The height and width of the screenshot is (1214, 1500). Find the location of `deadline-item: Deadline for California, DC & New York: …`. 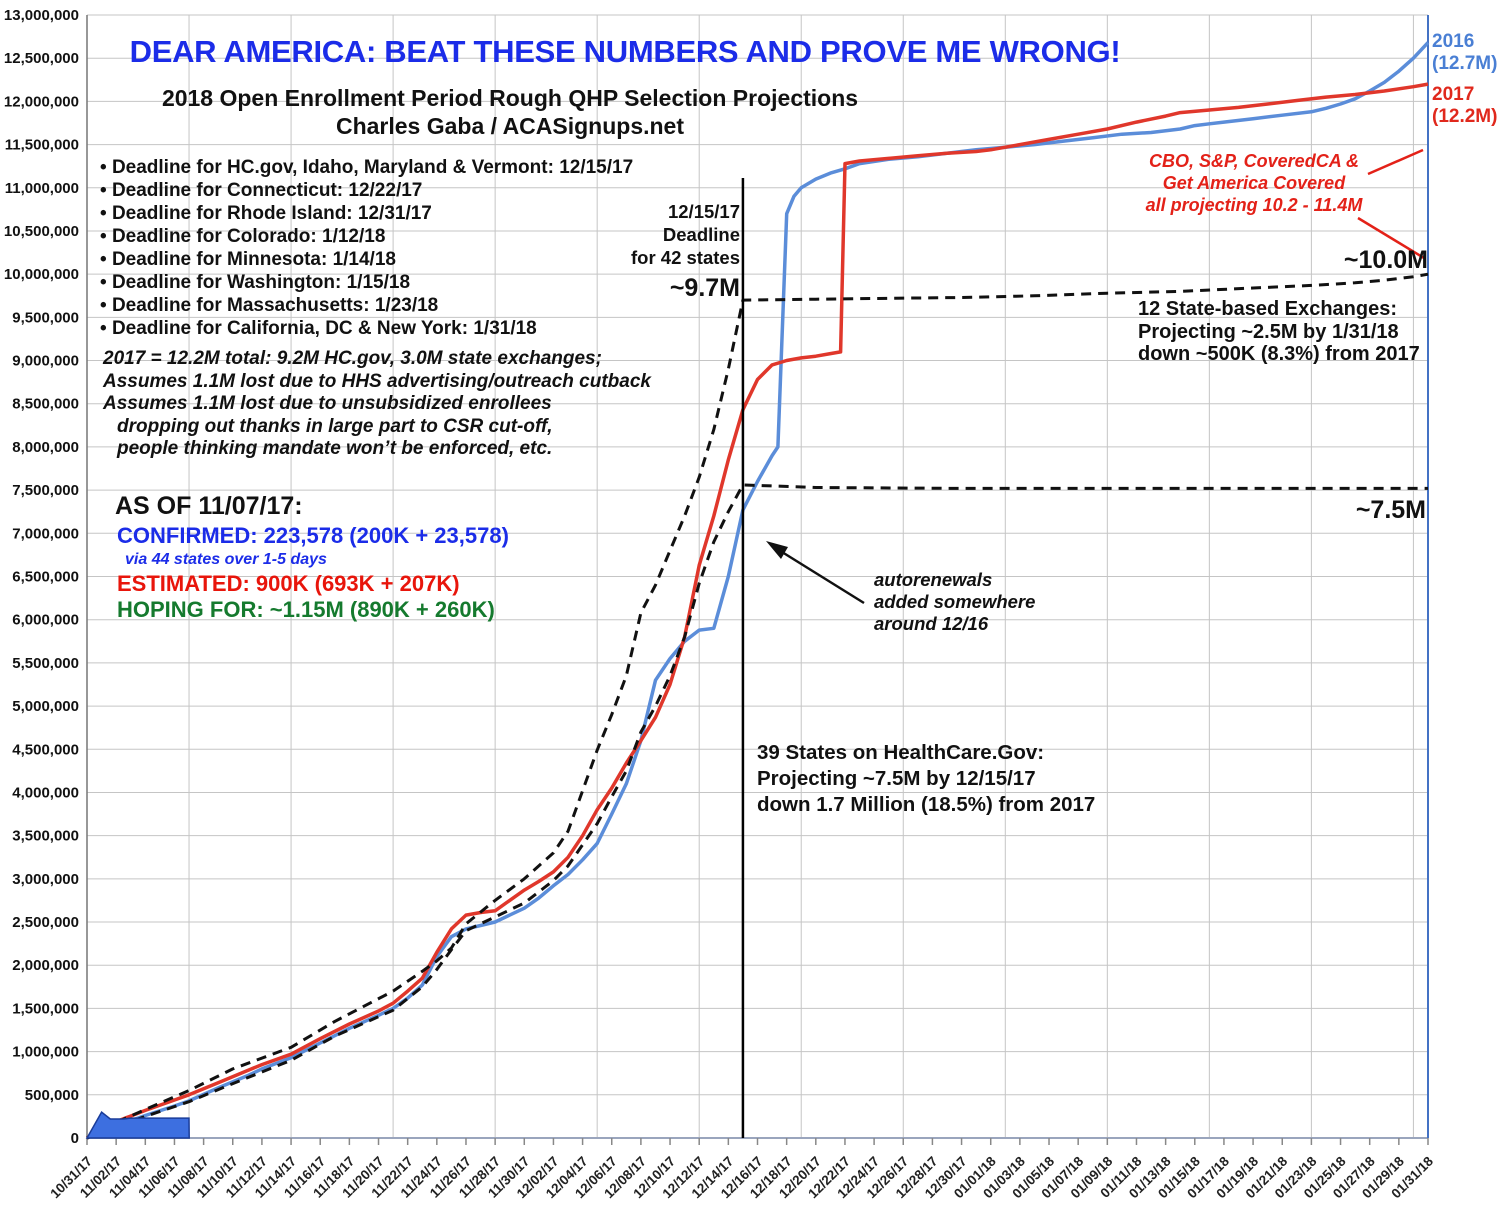

deadline-item: Deadline for California, DC & New York: … is located at coordinates (366, 328).